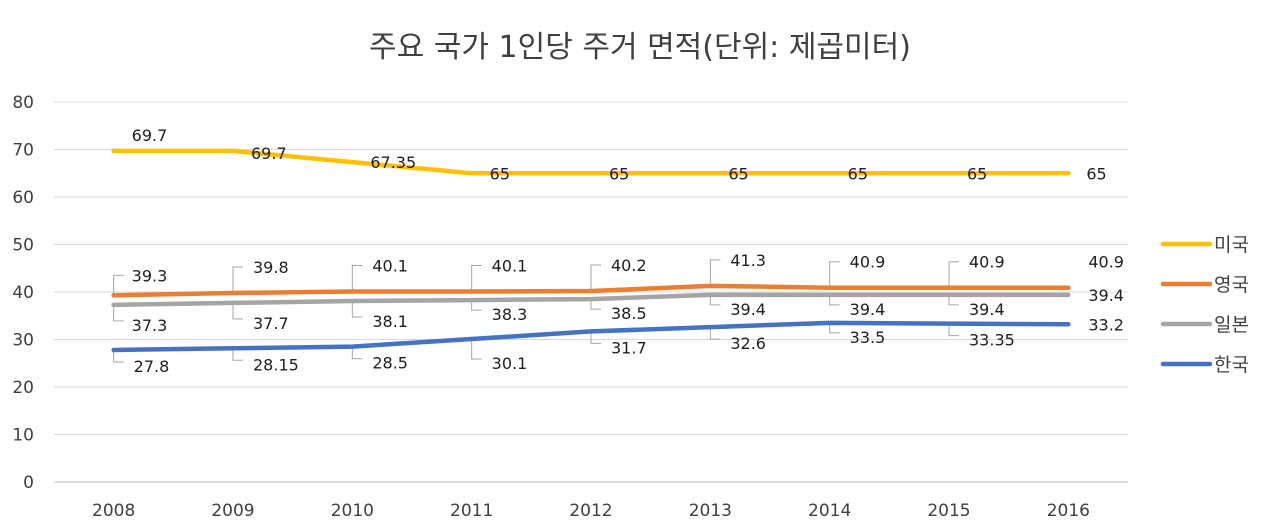  I want to click on series-line-한국, so click(591, 336).